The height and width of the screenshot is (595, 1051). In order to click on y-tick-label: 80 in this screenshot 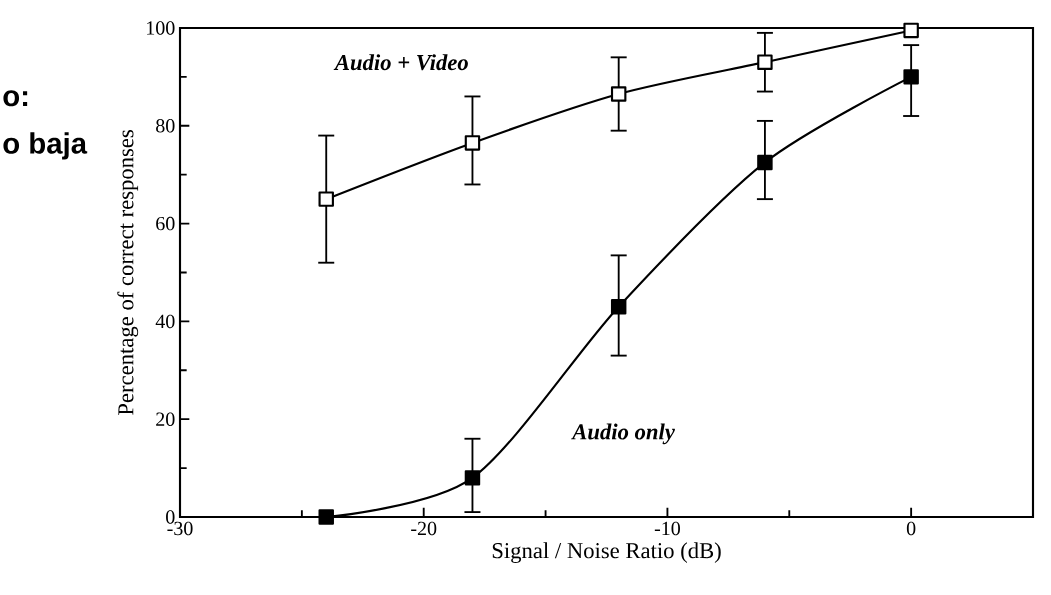, I will do `click(165, 126)`.